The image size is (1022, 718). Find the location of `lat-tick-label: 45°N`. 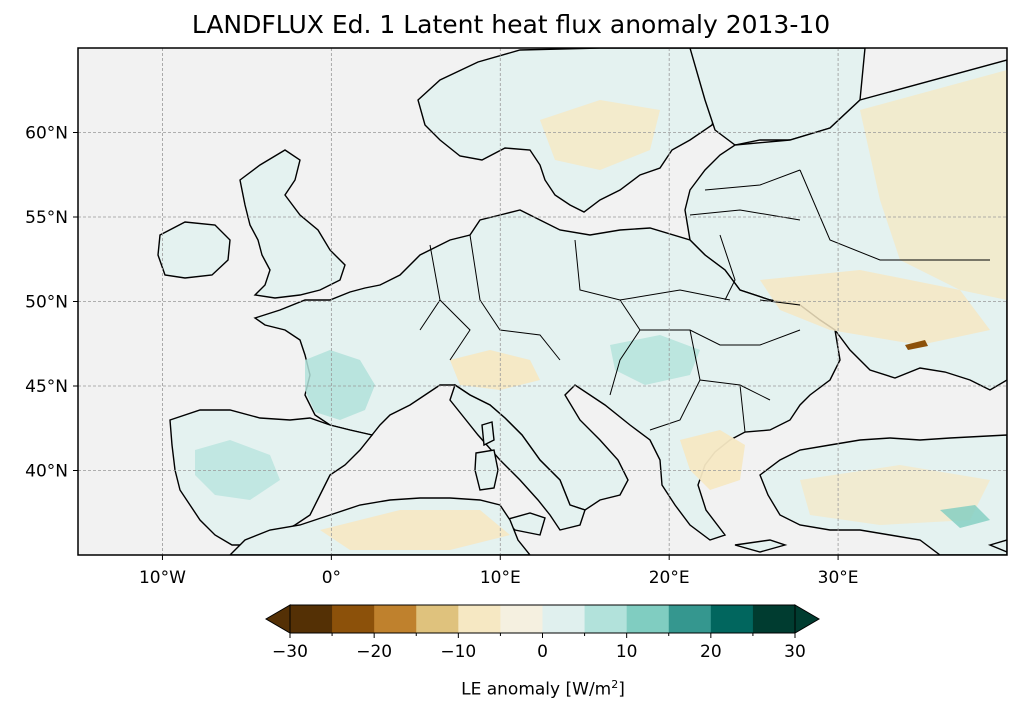

lat-tick-label: 45°N is located at coordinates (46, 387).